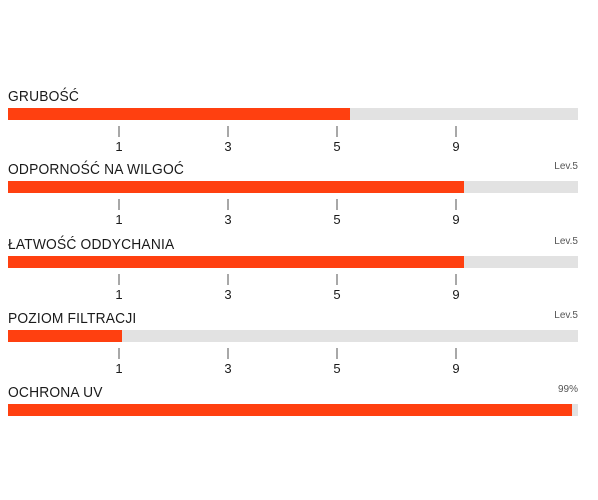 This screenshot has height=500, width=598. What do you see at coordinates (44, 96) in the screenshot?
I see `metric-label: GRUBOŚĆ` at bounding box center [44, 96].